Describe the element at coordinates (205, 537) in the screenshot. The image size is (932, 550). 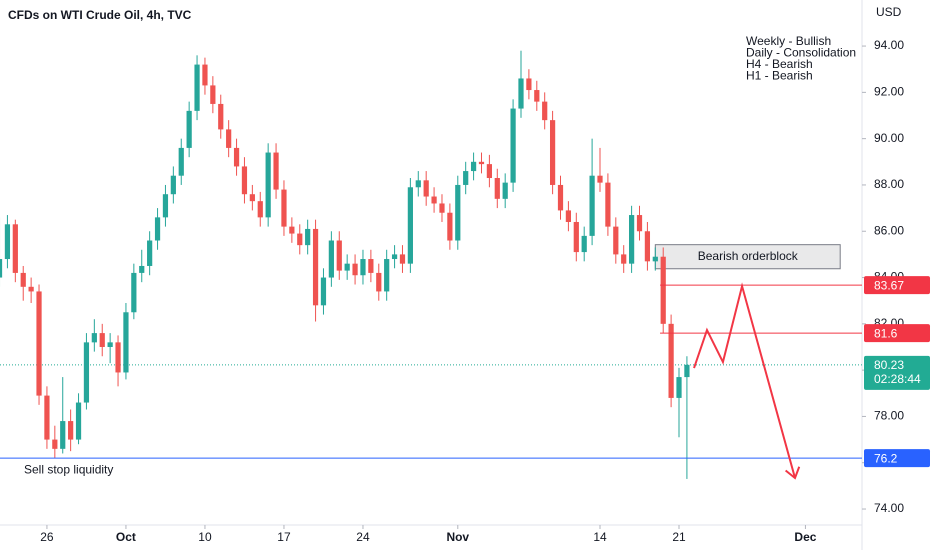
I see `x-tick-label: 10` at that location.